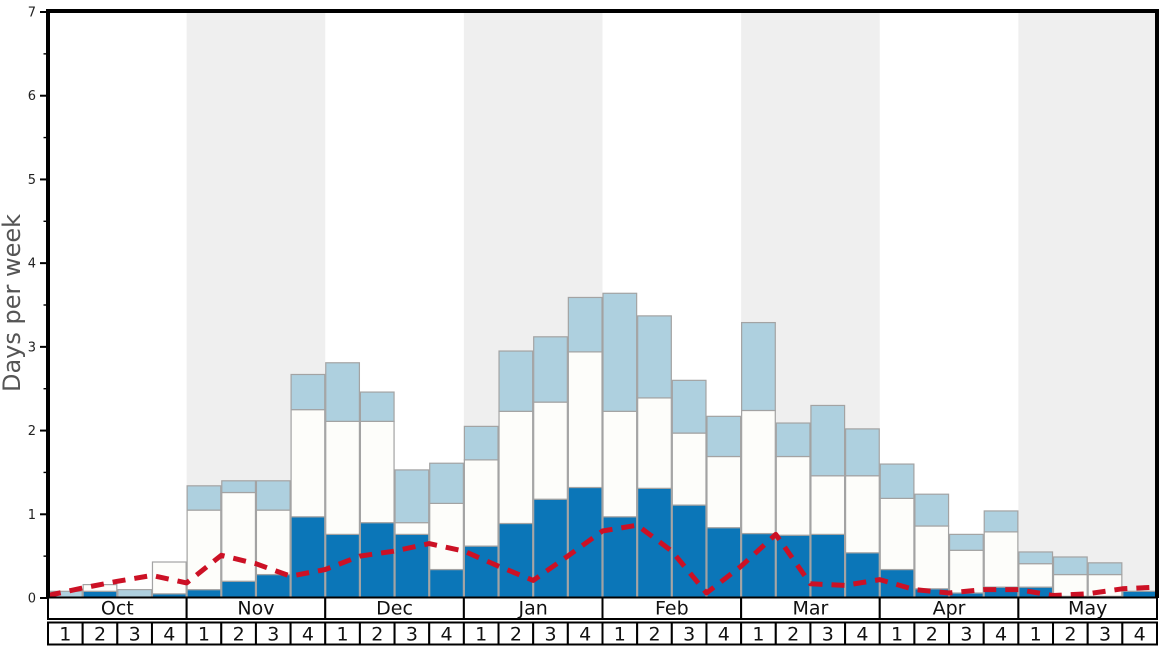  I want to click on red_dashed_average_line, so click(602, 560).